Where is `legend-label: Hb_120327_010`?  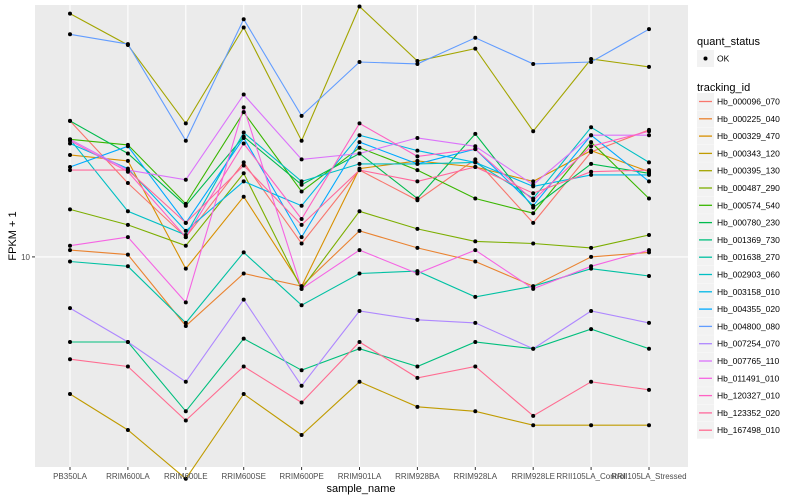 legend-label: Hb_120327_010 is located at coordinates (748, 396).